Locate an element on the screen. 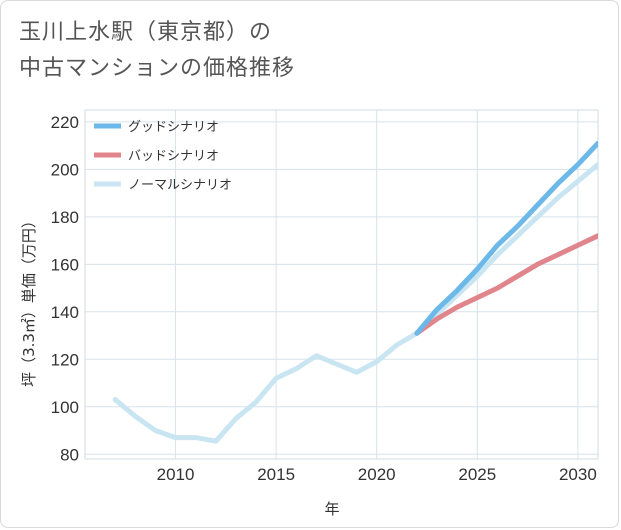 This screenshot has width=621, height=530. y-tick-label: 220 is located at coordinates (65, 122).